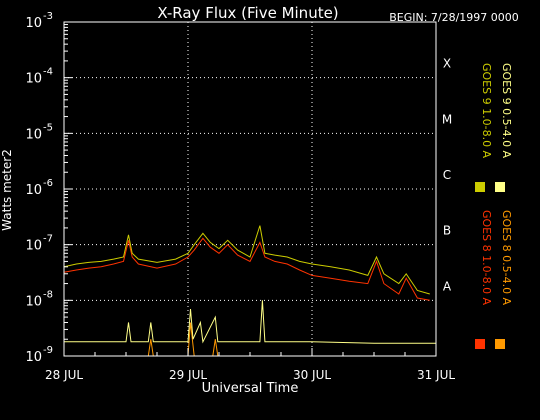 Image resolution: width=540 pixels, height=420 pixels. What do you see at coordinates (447, 64) in the screenshot?
I see `flare-class-label: X` at bounding box center [447, 64].